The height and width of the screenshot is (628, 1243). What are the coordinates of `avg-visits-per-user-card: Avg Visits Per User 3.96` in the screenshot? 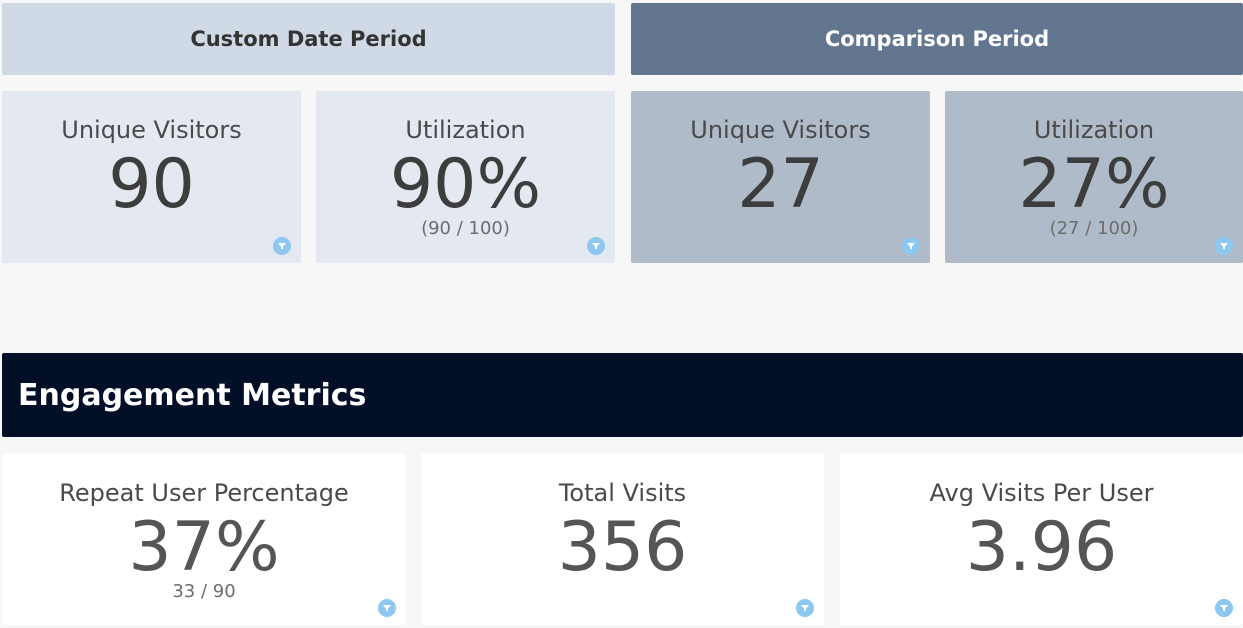 It's located at (1041, 539).